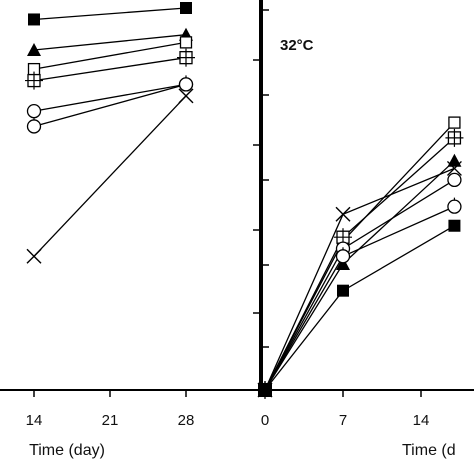 This screenshot has width=474, height=474. What do you see at coordinates (110, 176) in the screenshot?
I see `left-series-line-x-mark` at bounding box center [110, 176].